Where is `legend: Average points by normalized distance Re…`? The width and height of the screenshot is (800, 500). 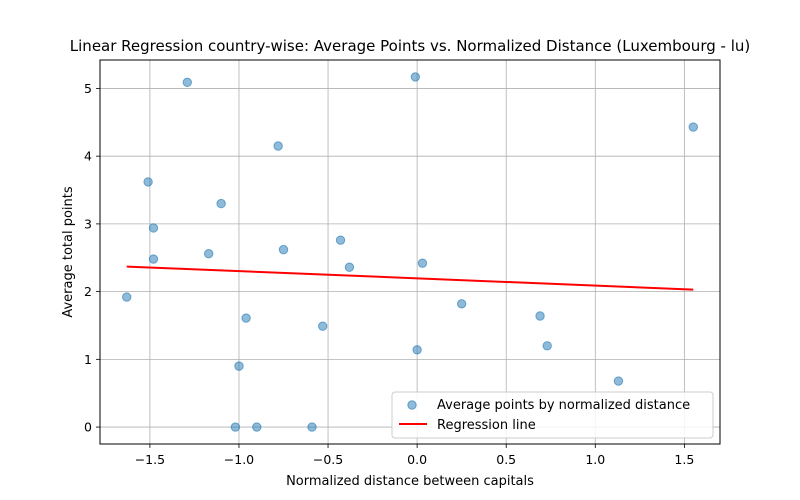 legend: Average points by normalized distance Re… is located at coordinates (552, 415).